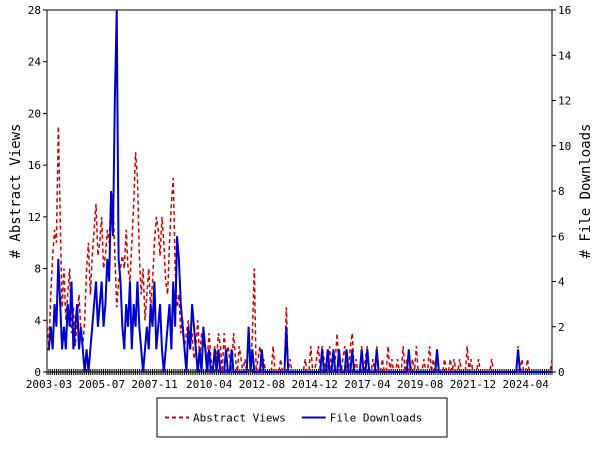 Image resolution: width=600 pixels, height=450 pixels. Describe the element at coordinates (564, 146) in the screenshot. I see `y2-tick-label: 10` at that location.